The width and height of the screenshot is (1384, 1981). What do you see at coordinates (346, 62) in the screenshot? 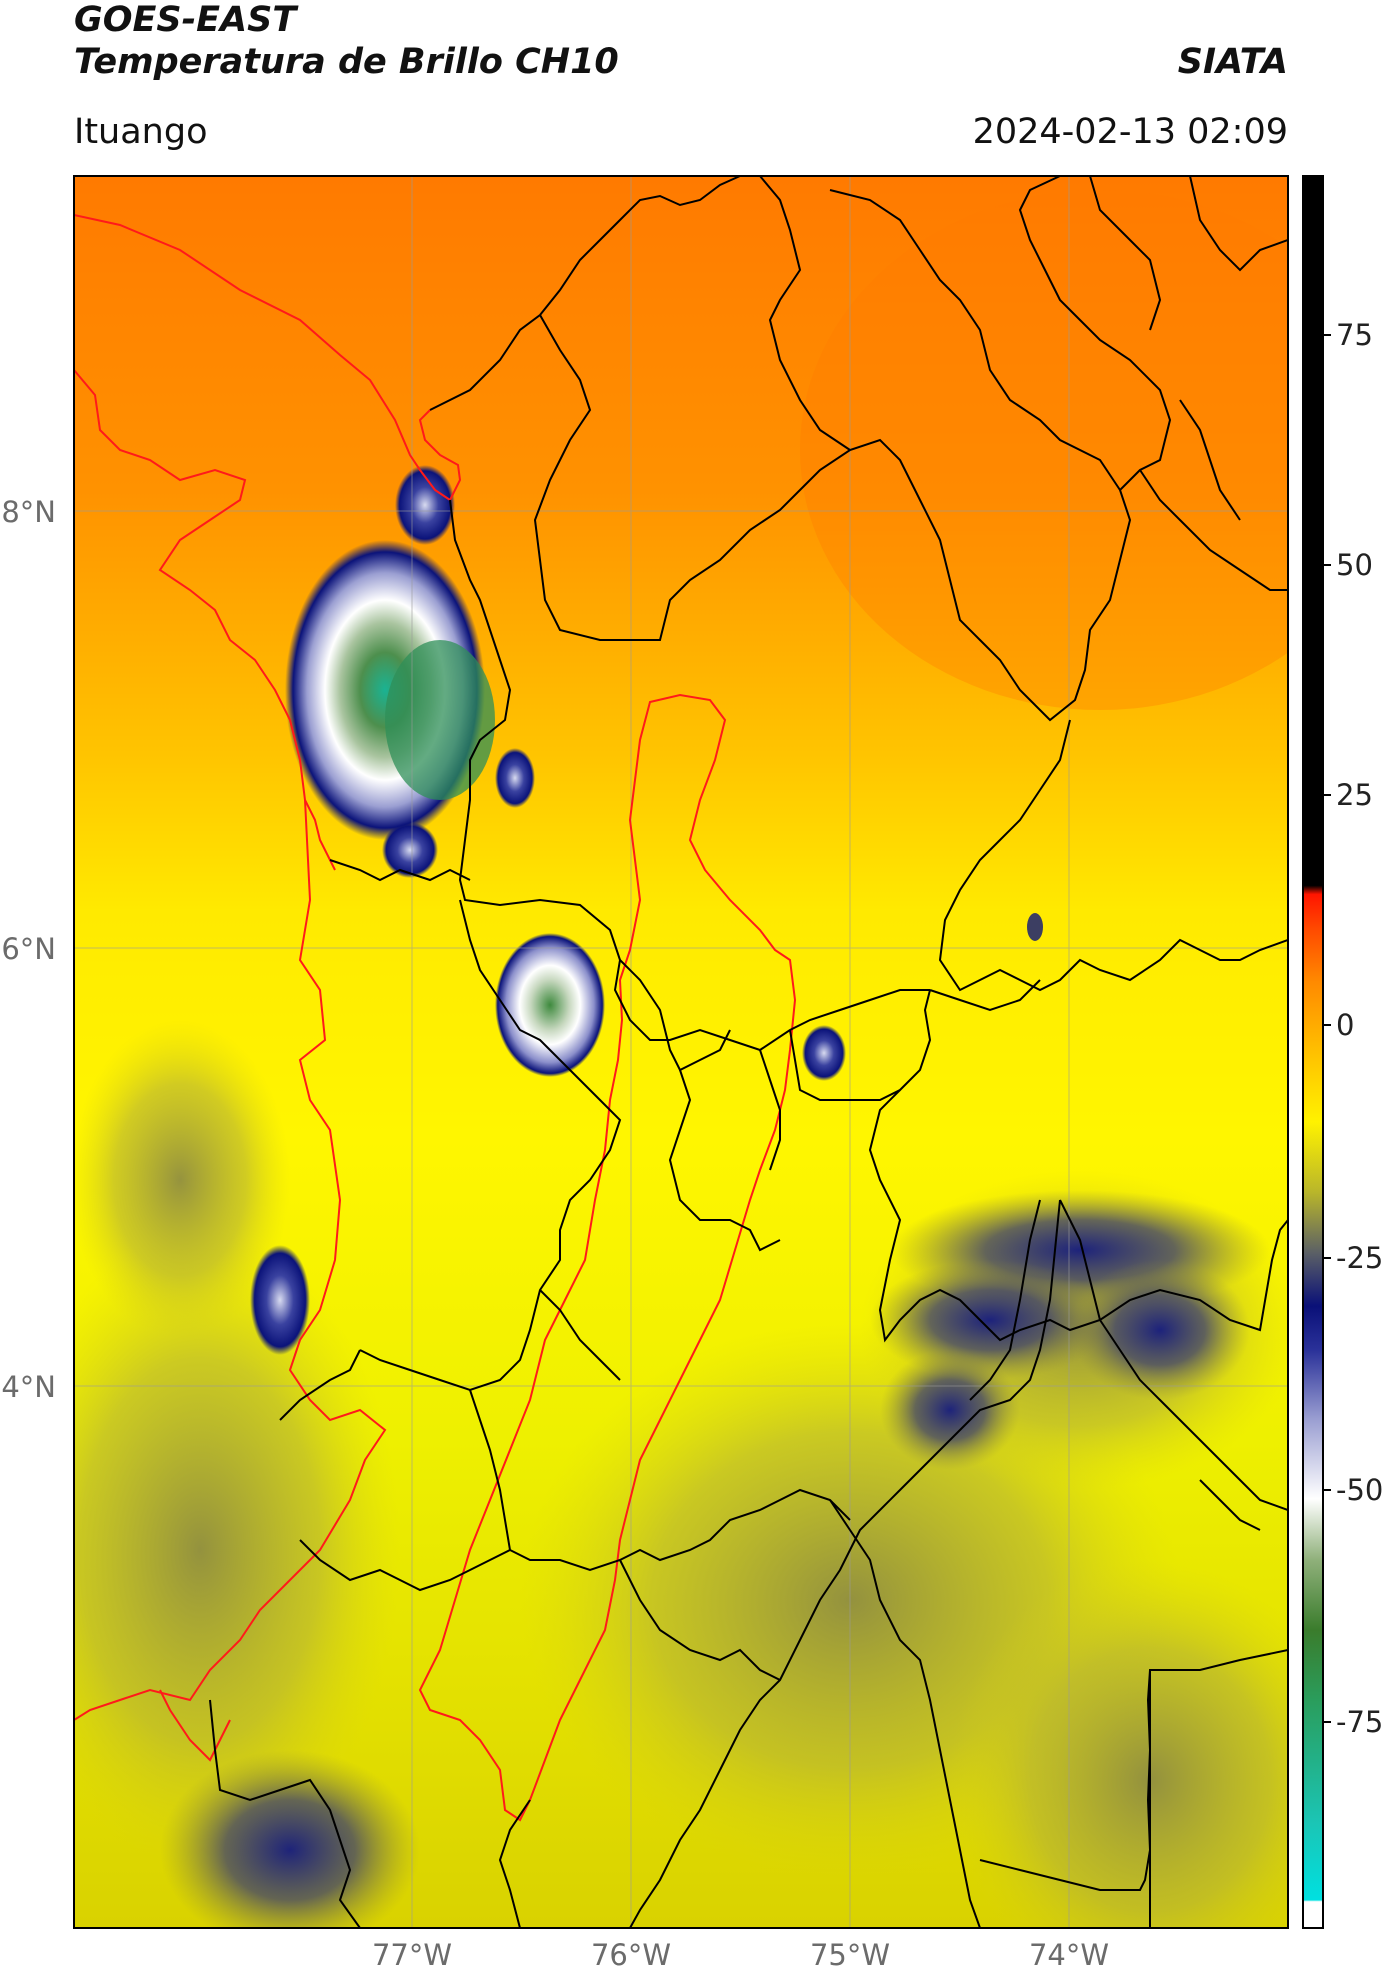
I see `product-title: Temperatura de Brillo CH10` at bounding box center [346, 62].